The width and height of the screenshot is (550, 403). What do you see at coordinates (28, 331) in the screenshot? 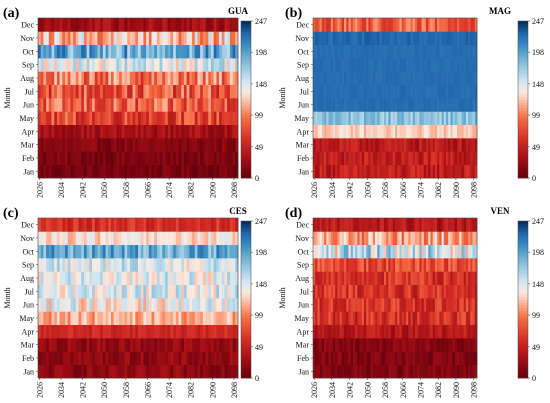
I see `month-tick-label: Apr` at bounding box center [28, 331].